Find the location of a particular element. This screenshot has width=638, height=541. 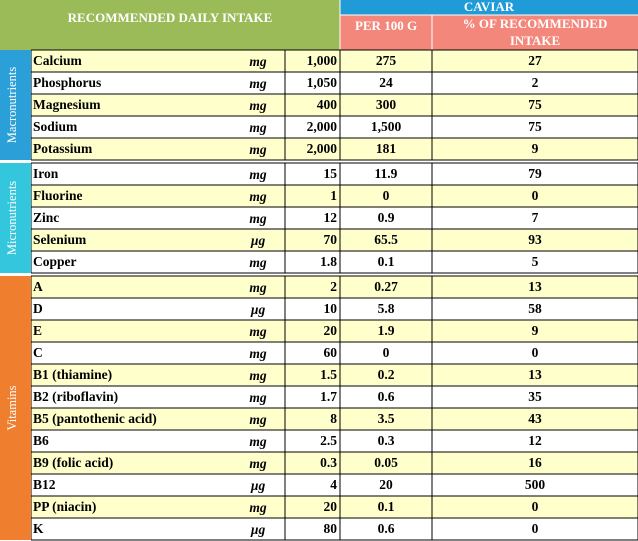

daily-intake: 12 is located at coordinates (331, 217).